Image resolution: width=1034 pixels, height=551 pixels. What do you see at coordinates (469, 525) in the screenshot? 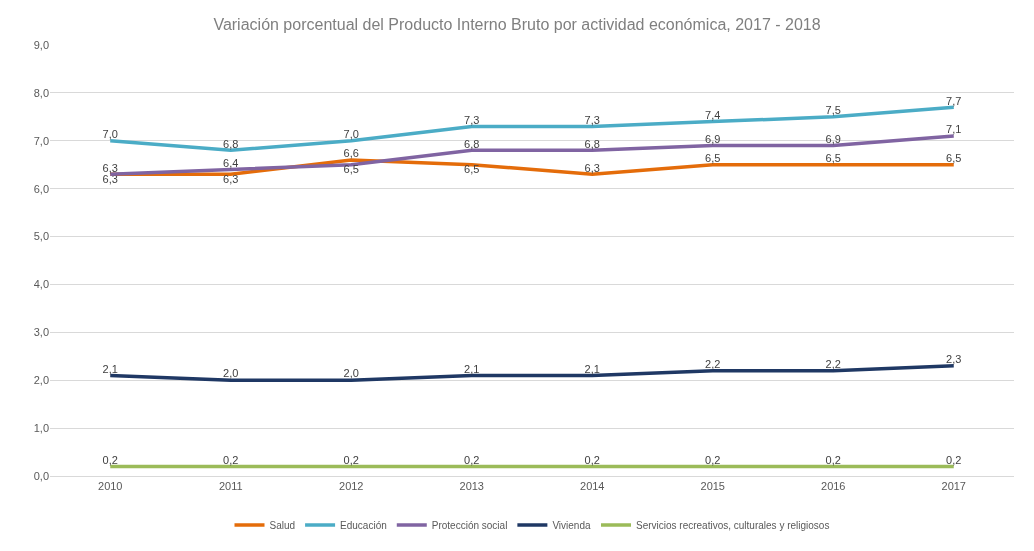
I see `legend-label: Protección social` at bounding box center [469, 525].